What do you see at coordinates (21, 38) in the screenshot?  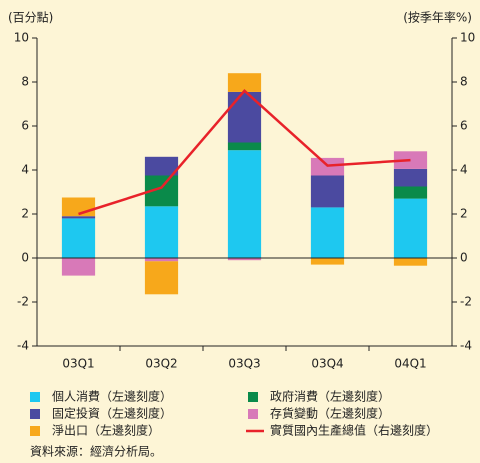 I see `y-tick-label: 10` at bounding box center [21, 38].